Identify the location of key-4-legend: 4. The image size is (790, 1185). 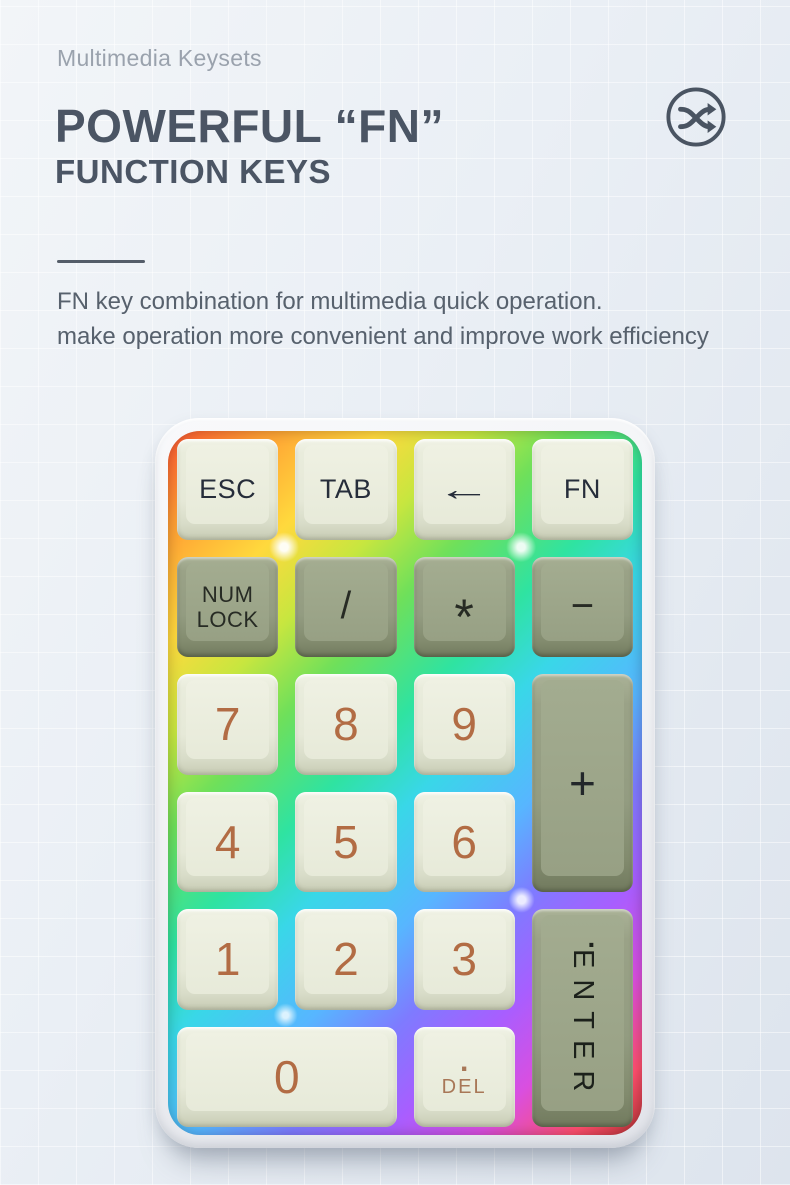
(227, 841).